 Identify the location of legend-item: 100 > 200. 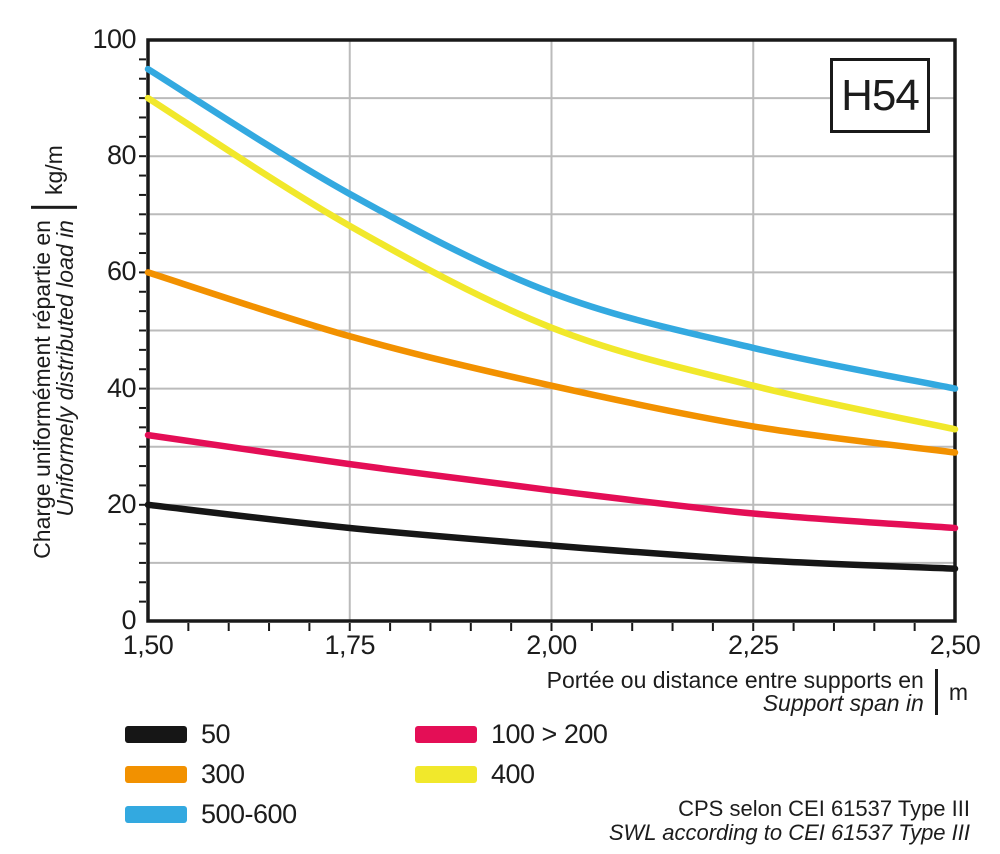
(511, 734).